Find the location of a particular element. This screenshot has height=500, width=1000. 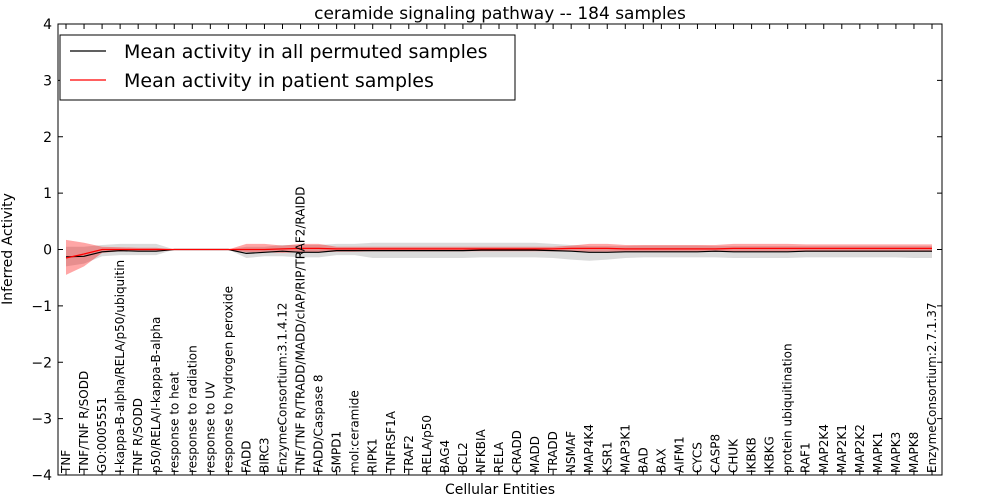

legend-box is located at coordinates (287, 67).